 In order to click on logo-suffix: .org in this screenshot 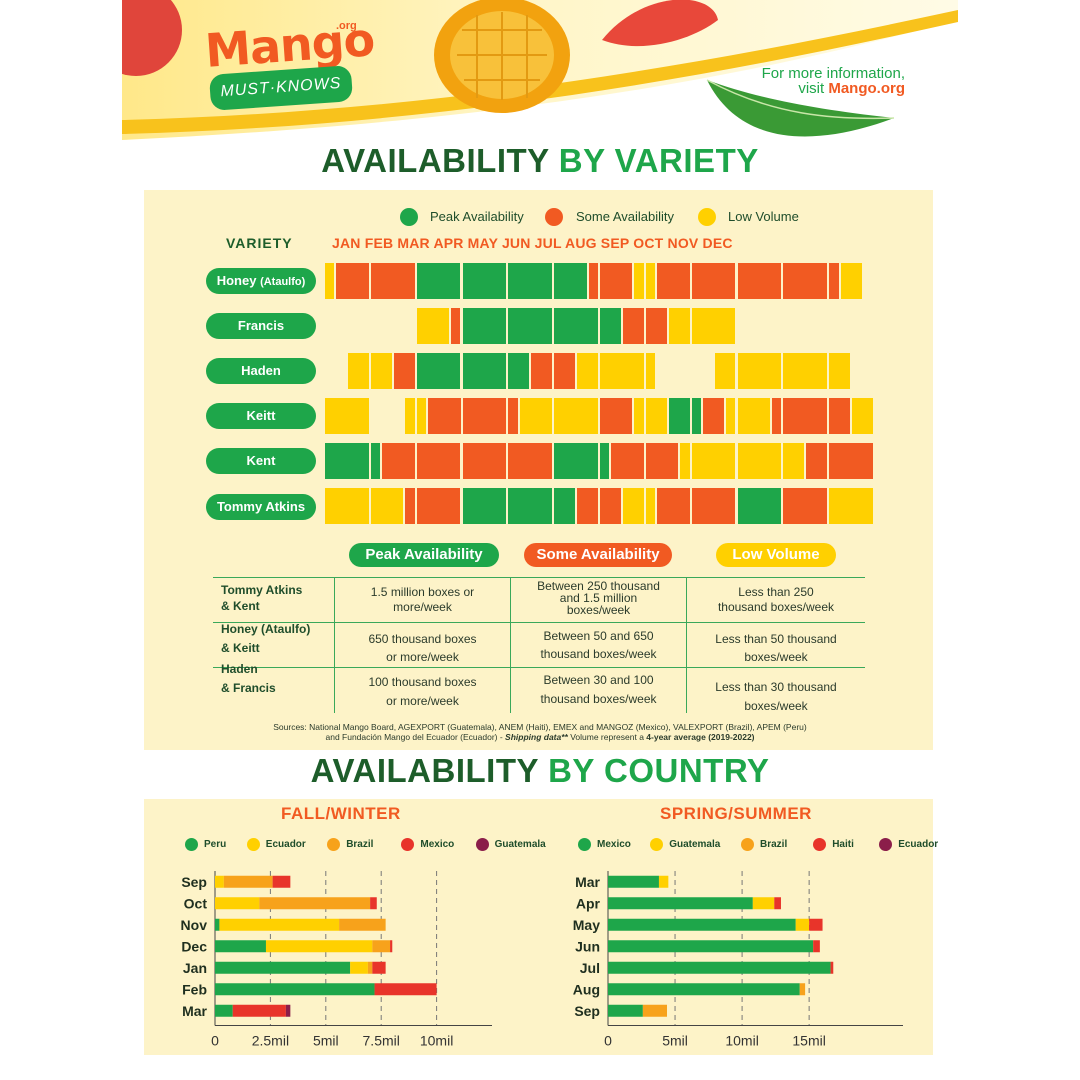, I will do `click(346, 26)`.